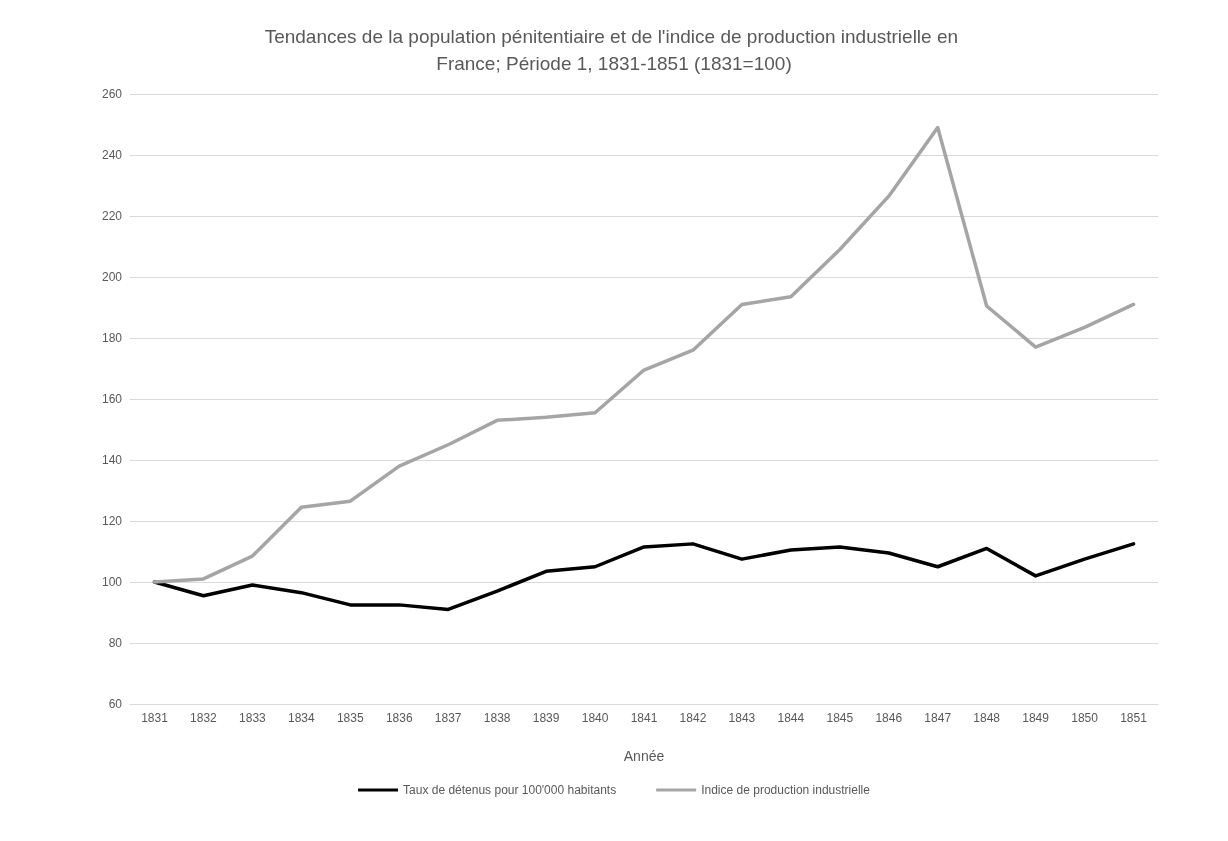  Describe the element at coordinates (112, 399) in the screenshot. I see `y-tick-label: 160` at that location.